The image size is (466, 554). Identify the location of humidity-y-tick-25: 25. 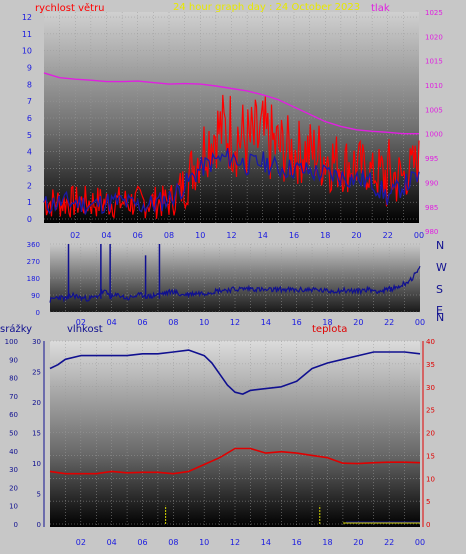
(36, 373).